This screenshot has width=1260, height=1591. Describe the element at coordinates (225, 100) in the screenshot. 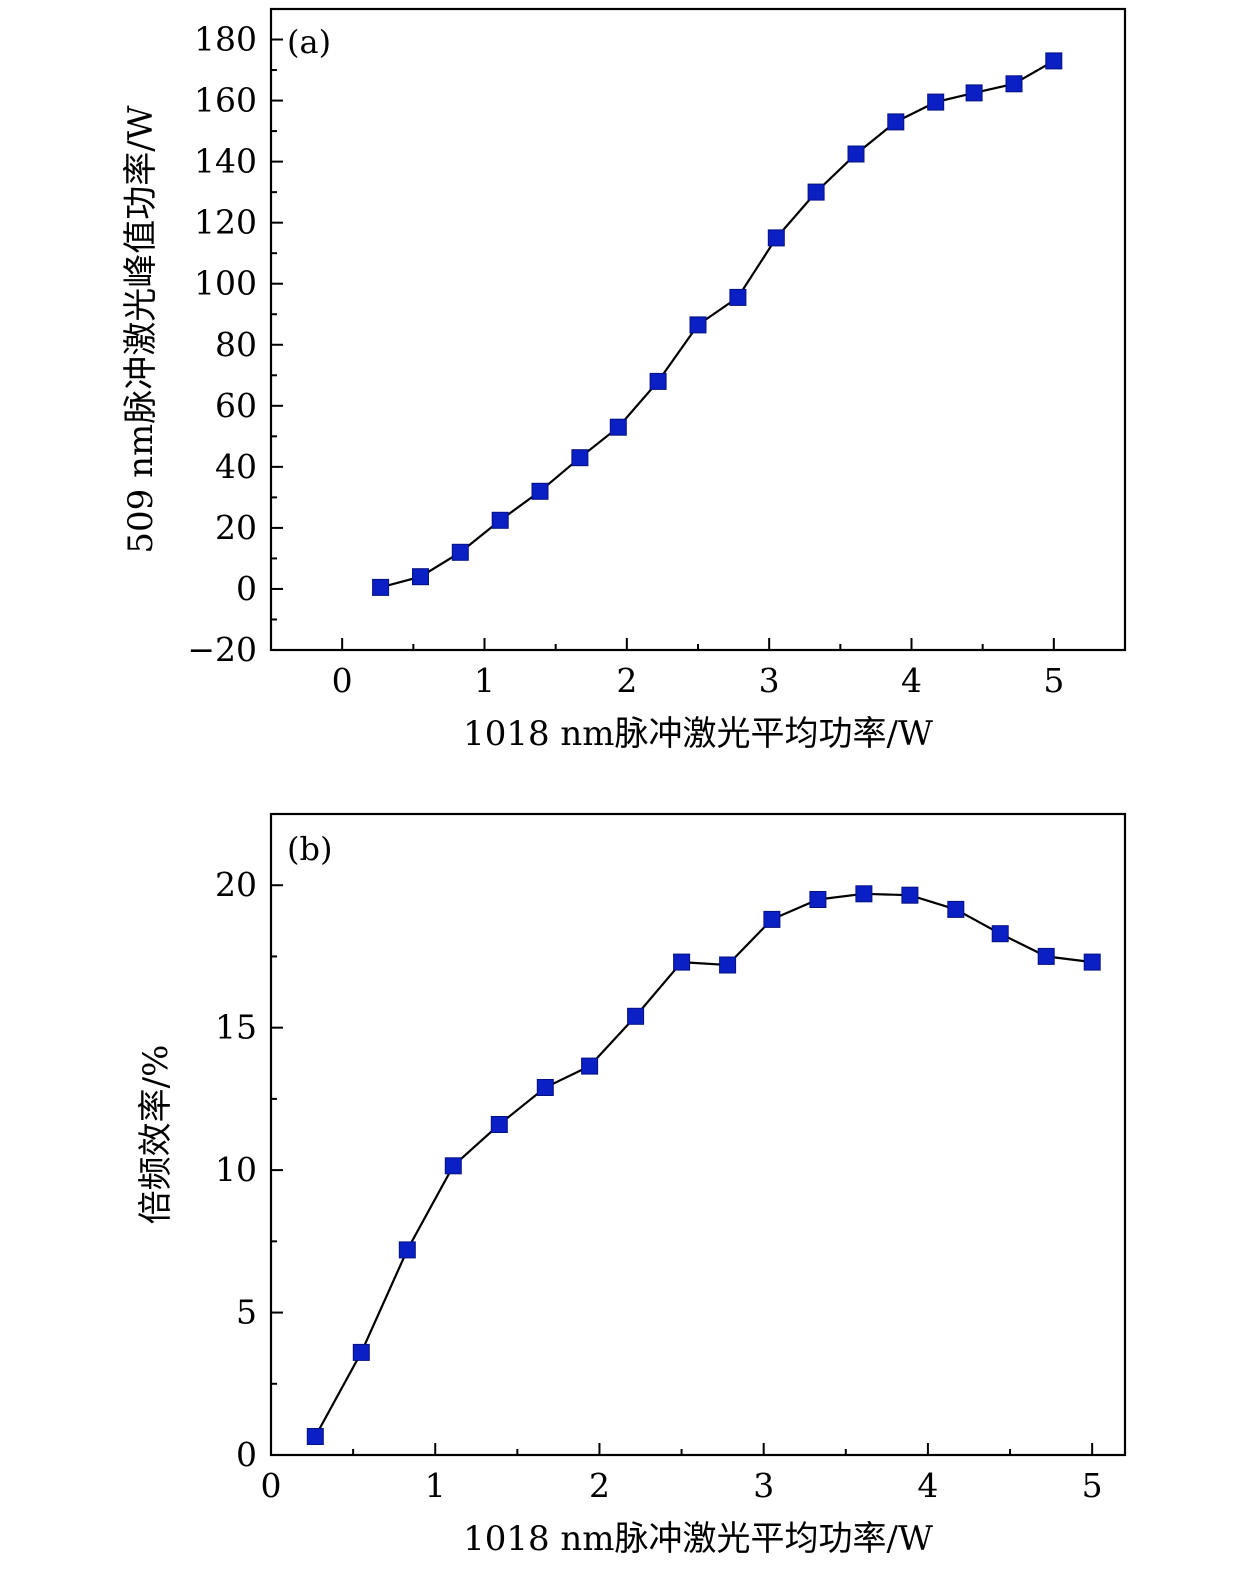

I see `y-tick-label-a: 160` at that location.